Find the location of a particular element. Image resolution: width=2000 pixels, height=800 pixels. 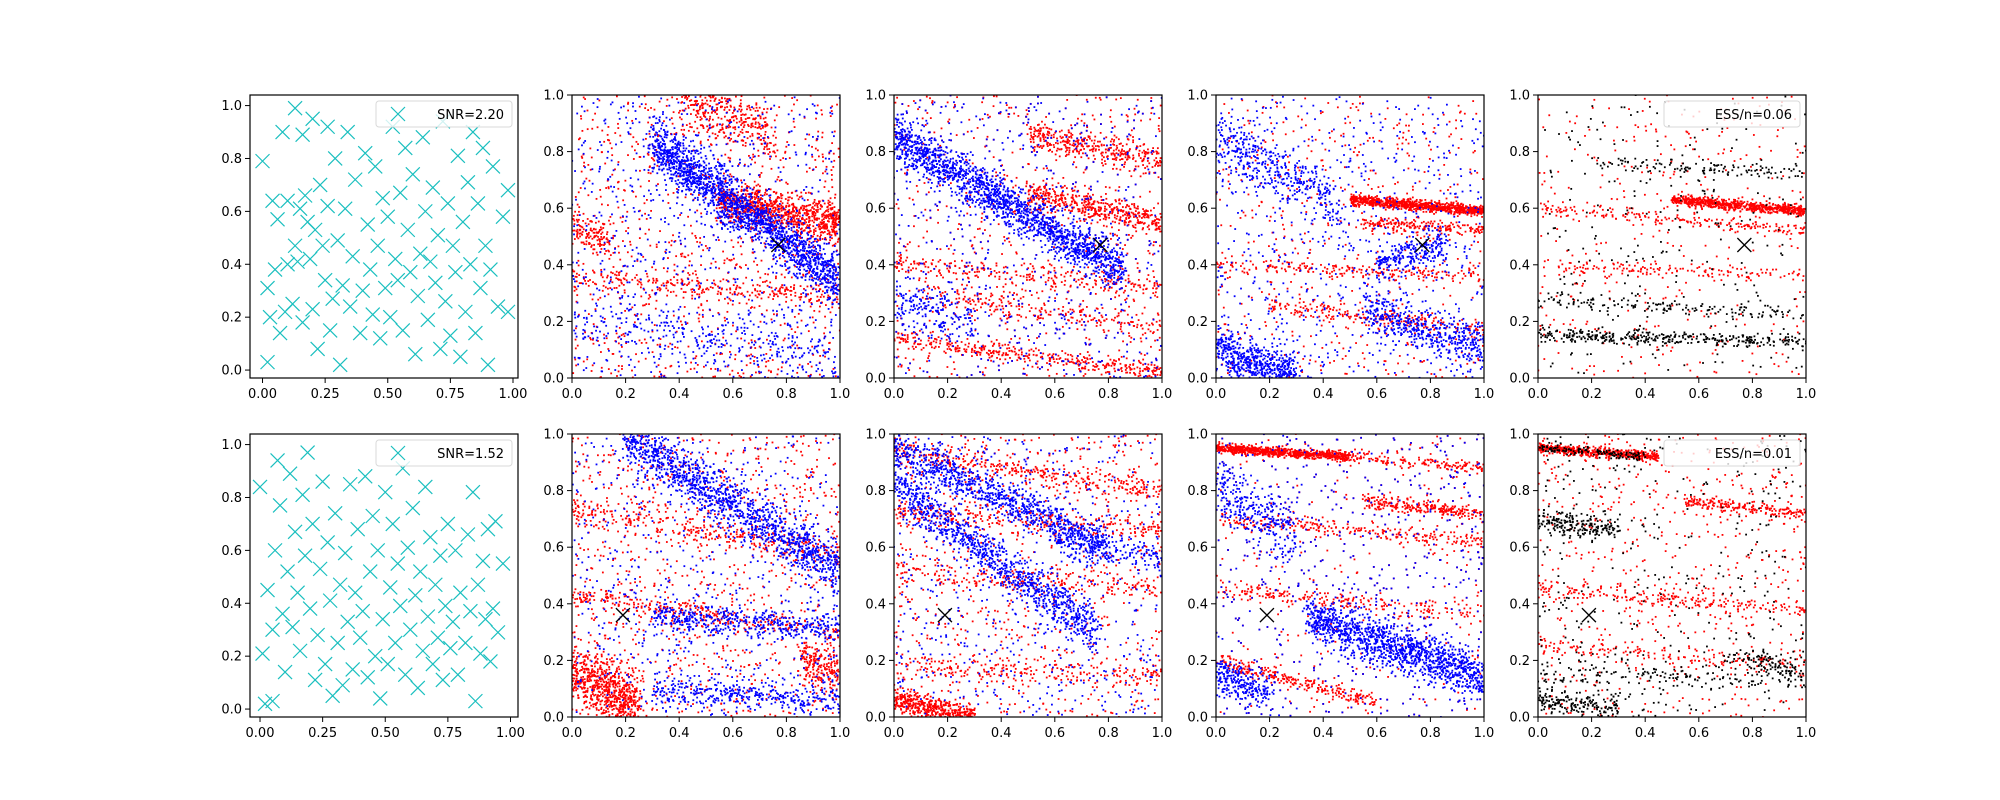

data-point is located at coordinates (330, 330).